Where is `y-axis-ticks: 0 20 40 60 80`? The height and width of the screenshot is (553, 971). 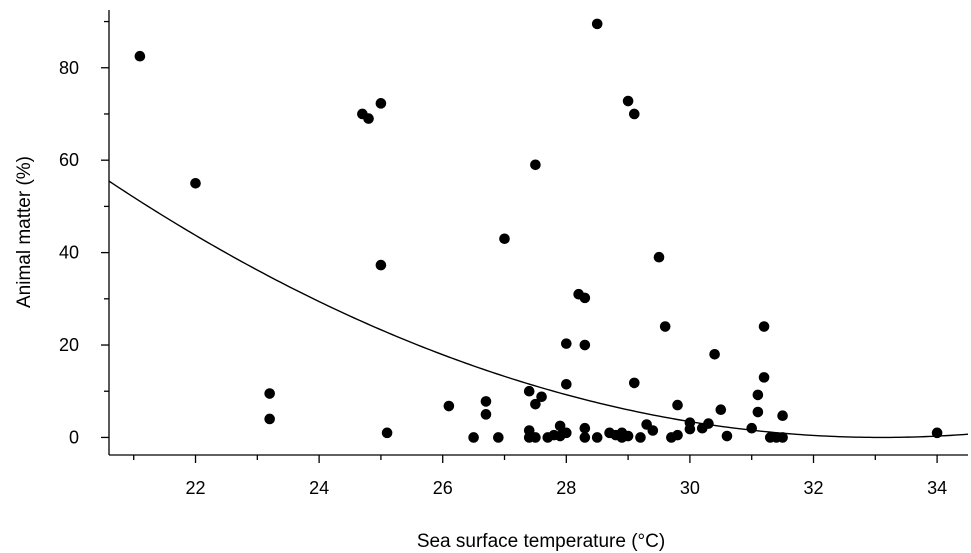
y-axis-ticks: 0 20 40 60 80 is located at coordinates (84, 233).